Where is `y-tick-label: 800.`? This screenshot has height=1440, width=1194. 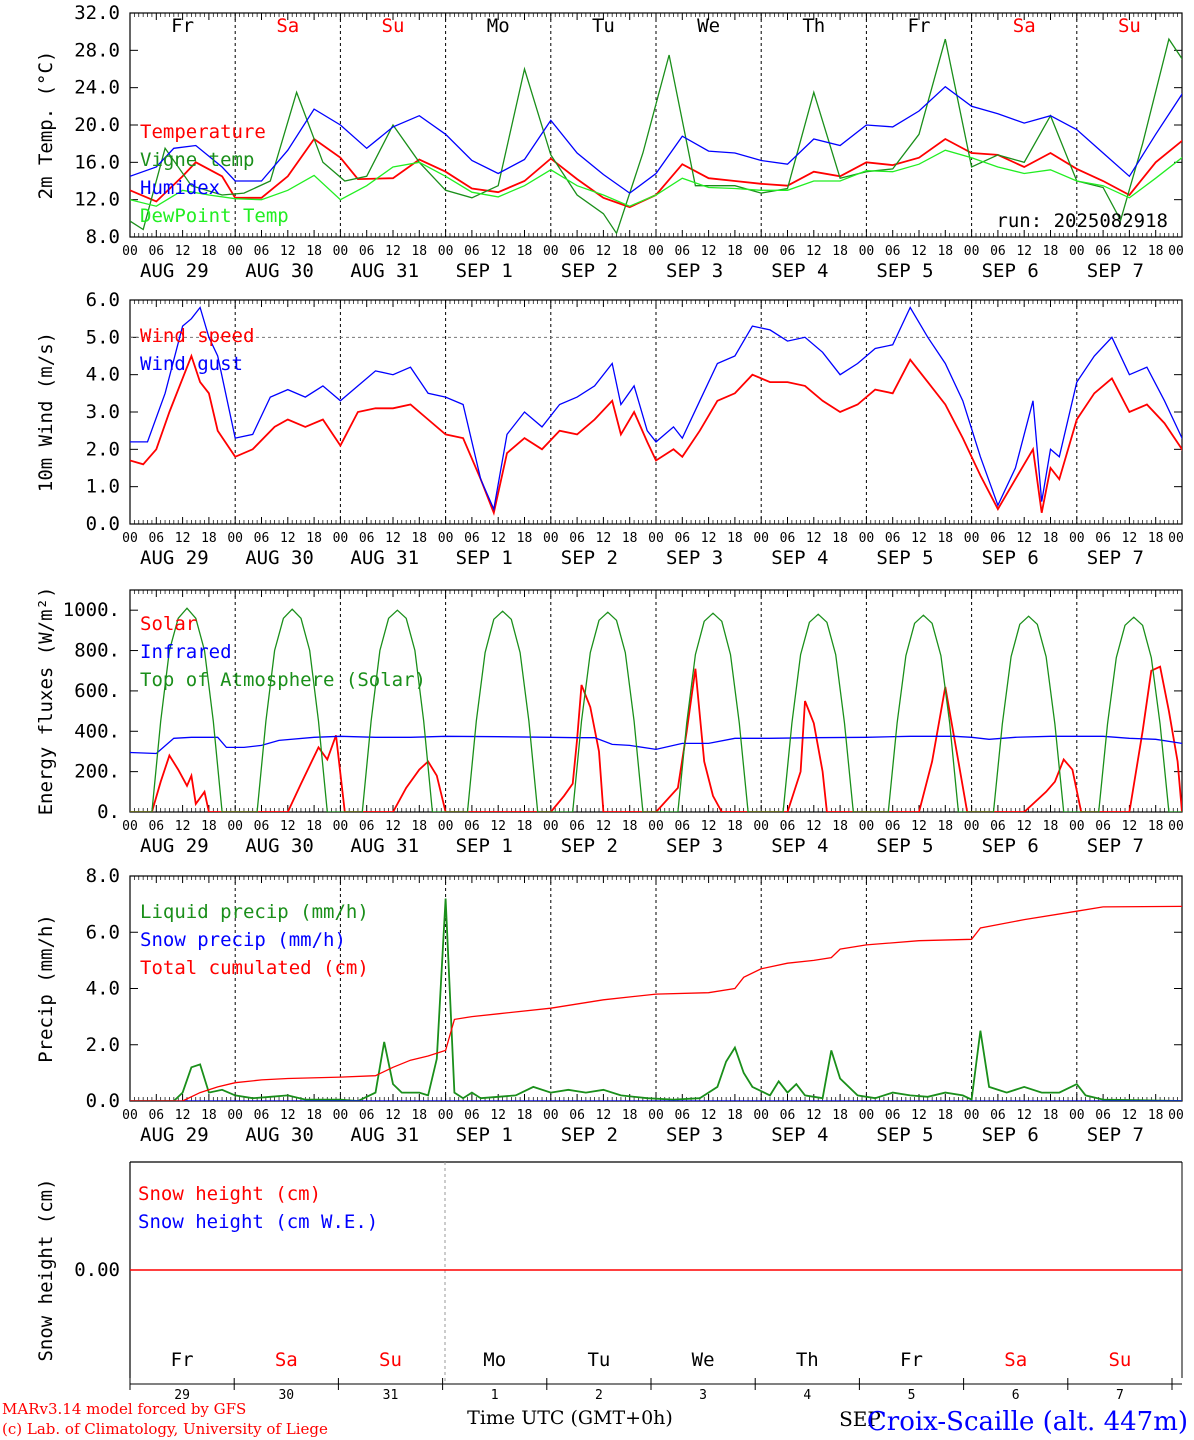
y-tick-label: 800. is located at coordinates (97, 651).